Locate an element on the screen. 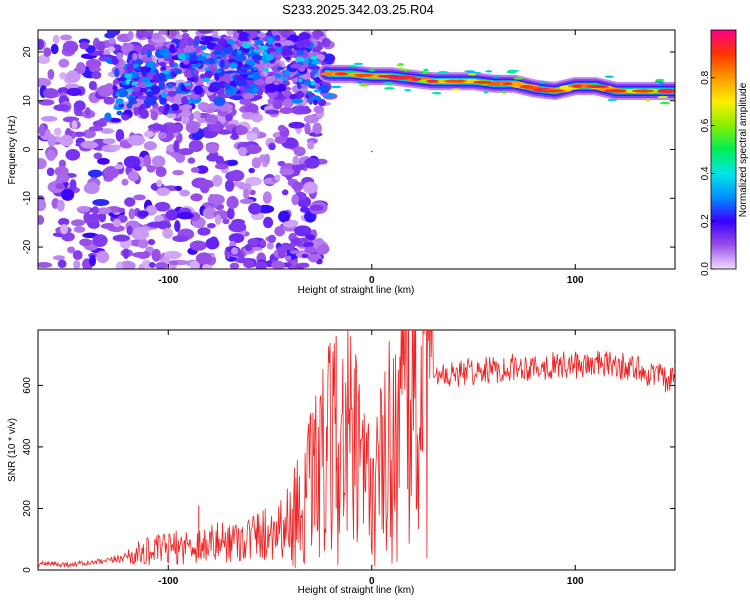  snr-y-axis-label: SNR (10 * v/v) is located at coordinates (12, 450).